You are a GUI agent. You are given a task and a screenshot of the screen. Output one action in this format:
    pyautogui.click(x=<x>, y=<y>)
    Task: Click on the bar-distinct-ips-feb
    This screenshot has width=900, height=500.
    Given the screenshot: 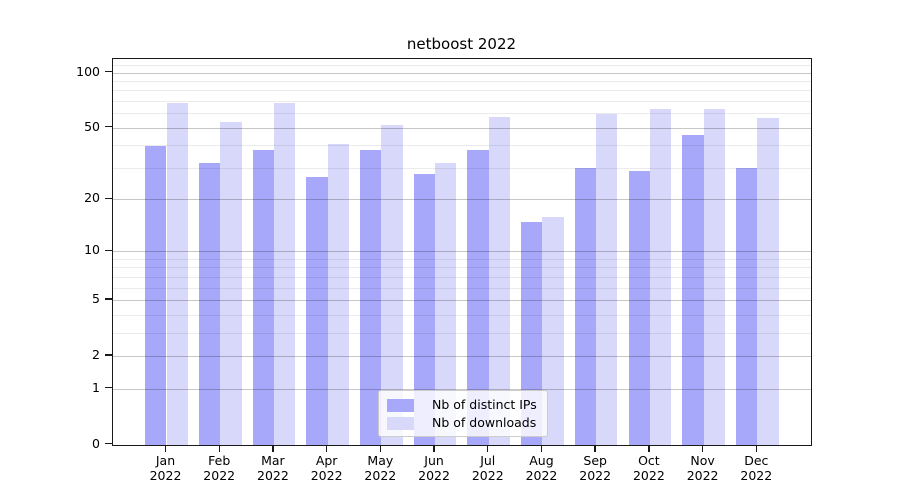 What is the action you would take?
    pyautogui.click(x=209, y=304)
    